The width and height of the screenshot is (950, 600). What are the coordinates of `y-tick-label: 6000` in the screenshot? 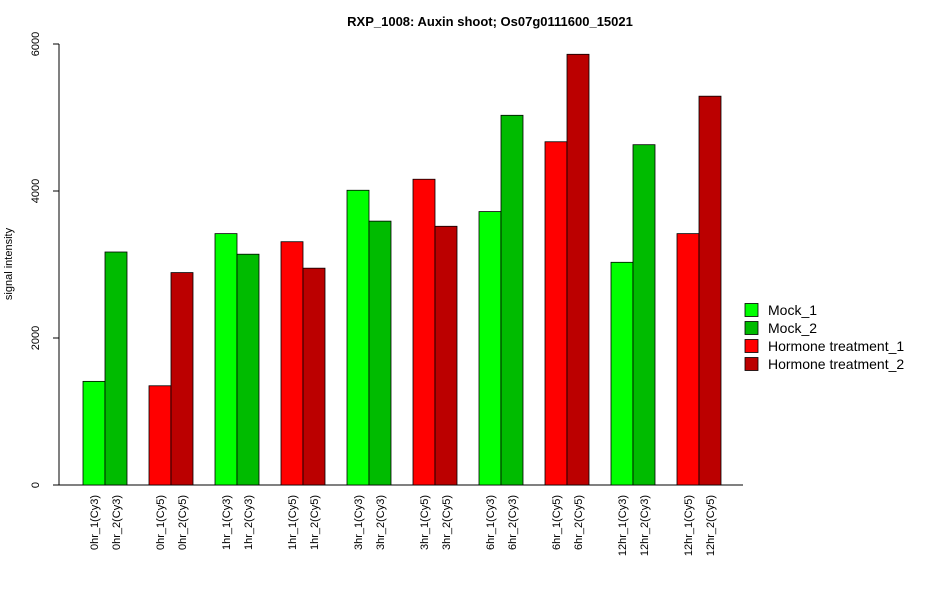 It's located at (36, 44).